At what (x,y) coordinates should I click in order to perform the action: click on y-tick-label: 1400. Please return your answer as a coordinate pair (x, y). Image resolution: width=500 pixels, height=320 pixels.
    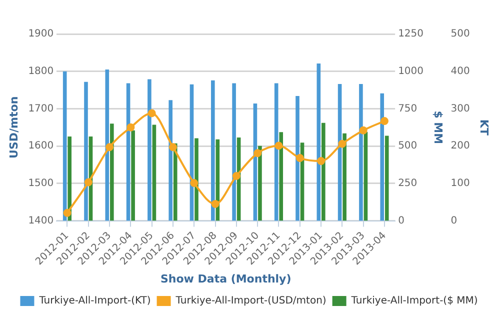
    Looking at the image, I should click on (41, 220).